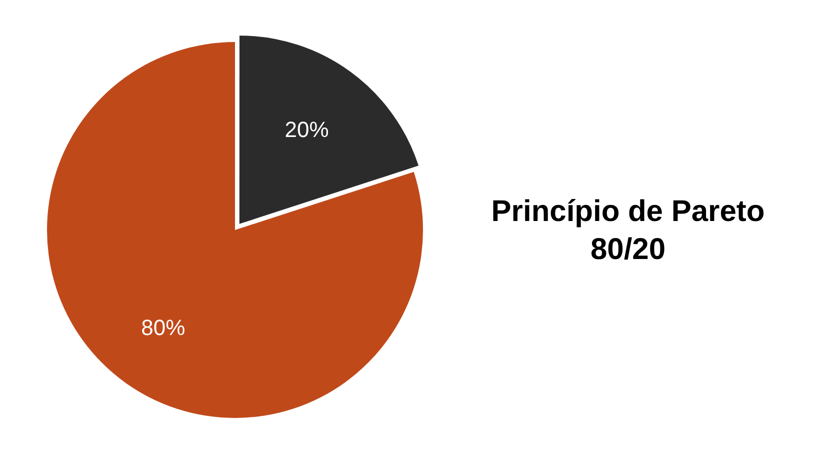 Image resolution: width=838 pixels, height=455 pixels. I want to click on data-label: 20%, so click(306, 129).